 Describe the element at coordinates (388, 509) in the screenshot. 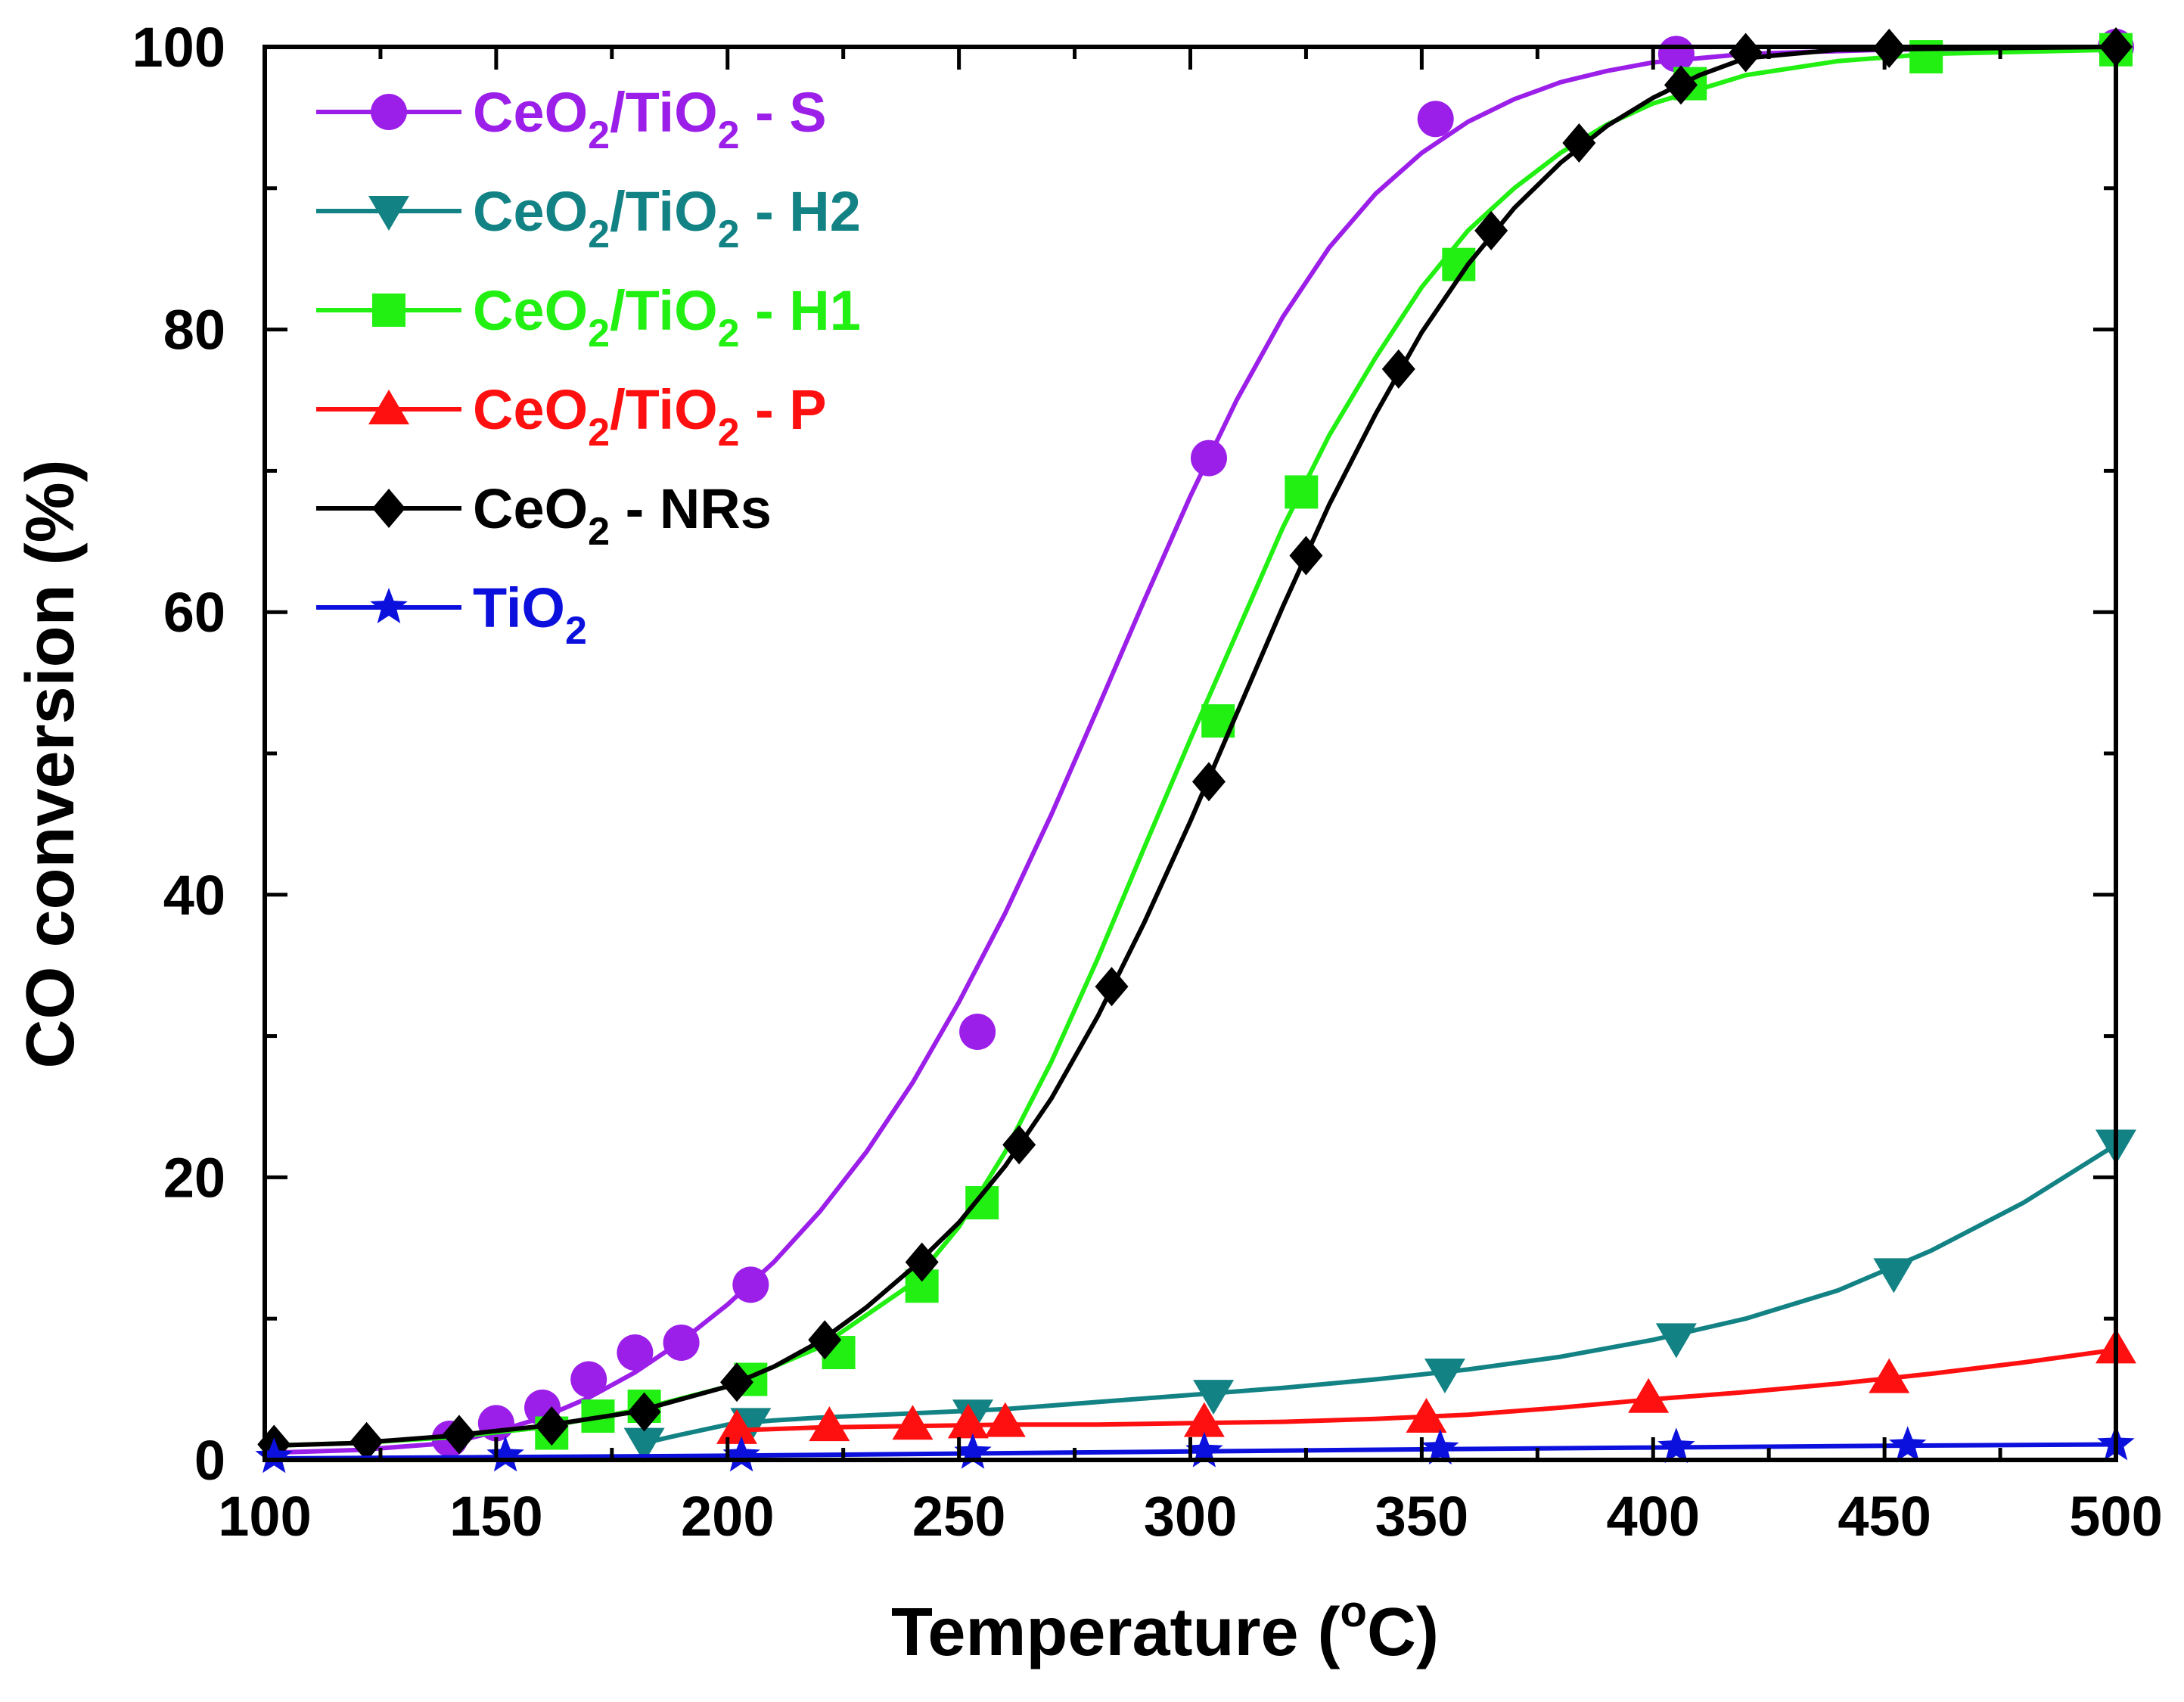

I see `legend-marker-ceo2-nrs` at that location.